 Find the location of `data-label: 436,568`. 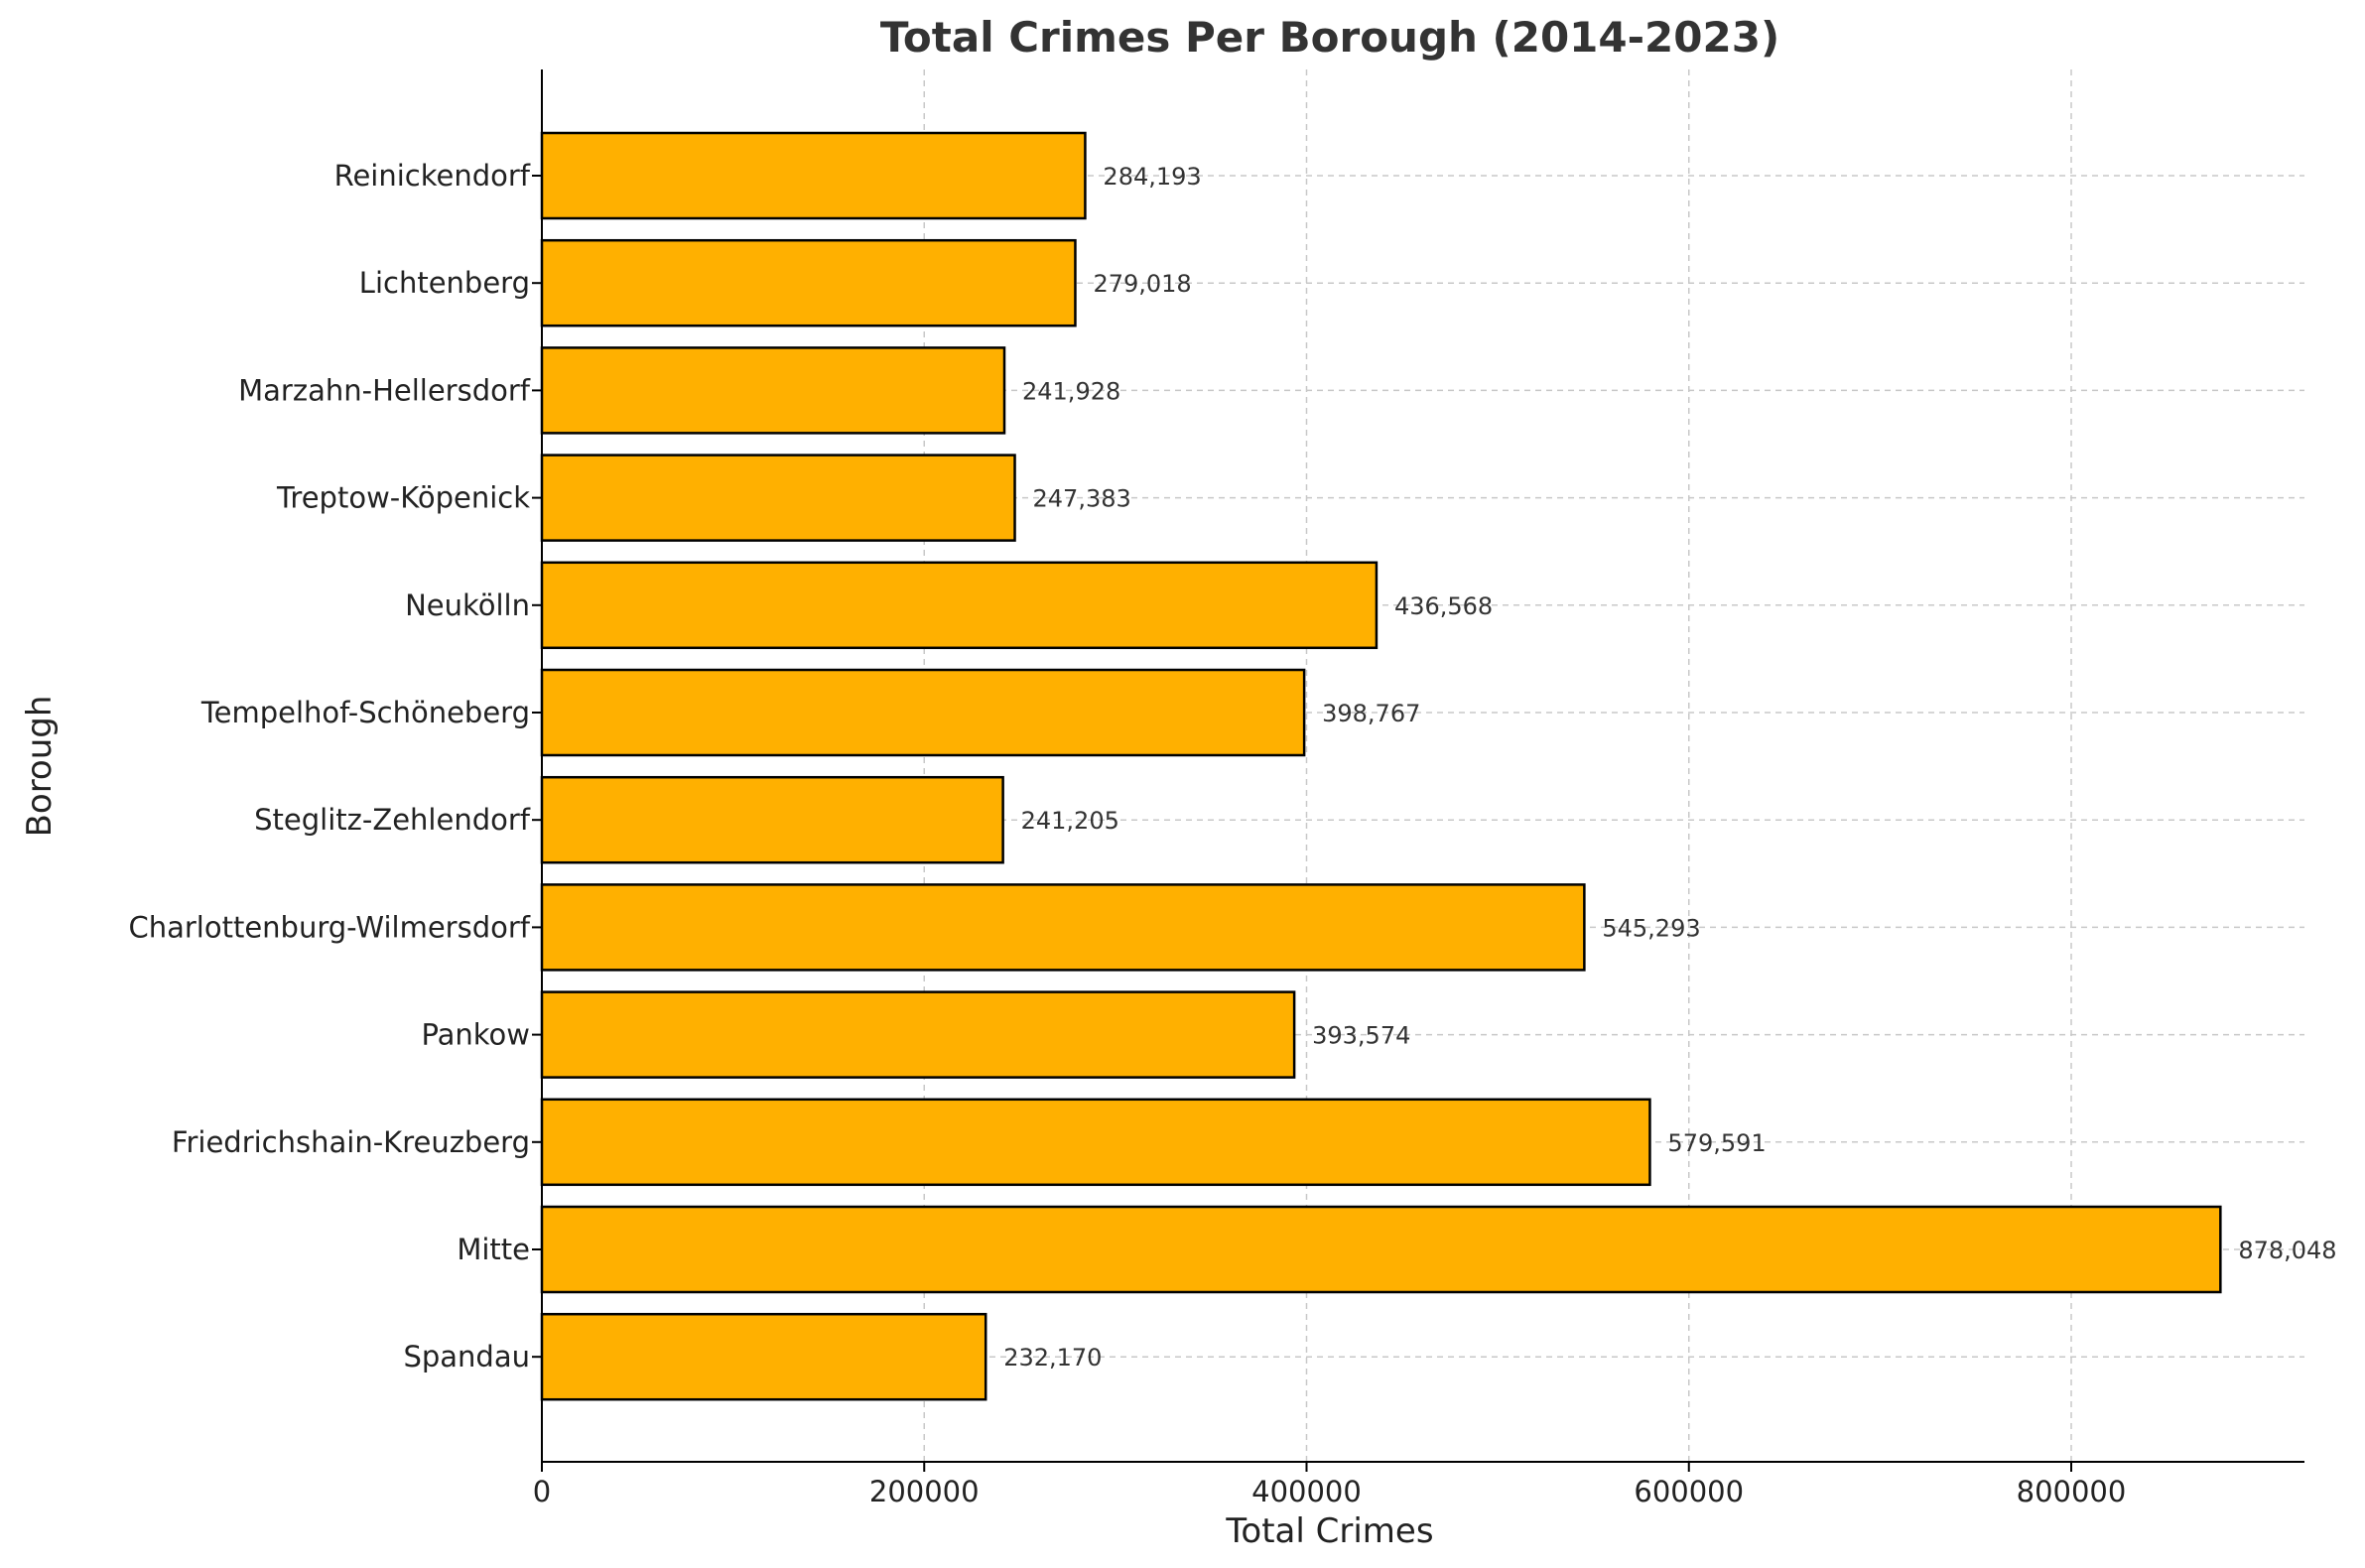

data-label: 436,568 is located at coordinates (1443, 606).